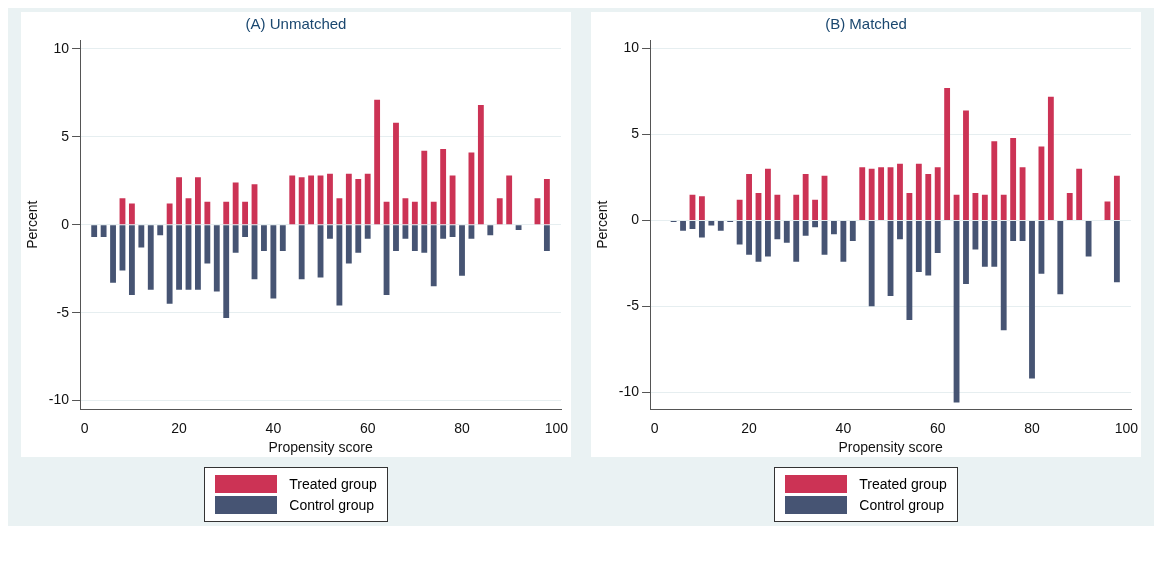 The height and width of the screenshot is (582, 1156). What do you see at coordinates (631, 47) in the screenshot?
I see `y-tick-label: 10` at bounding box center [631, 47].